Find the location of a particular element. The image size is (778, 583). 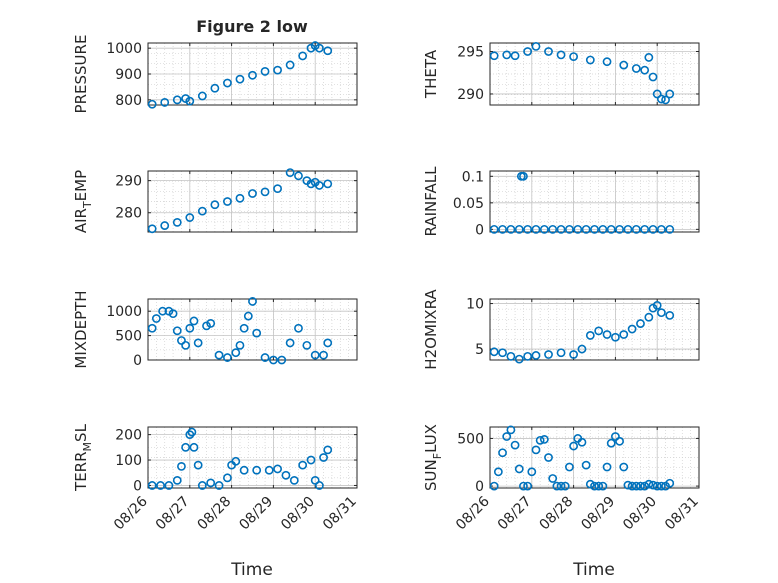

y-tick-label: 100 is located at coordinates (128, 461).